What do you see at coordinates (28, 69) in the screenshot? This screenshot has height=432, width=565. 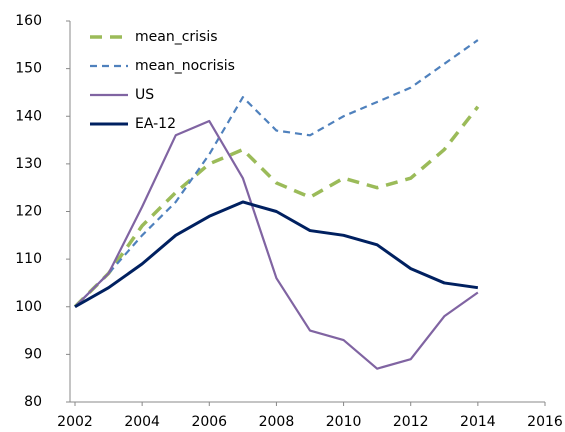 I see `y-tick-label: 150` at bounding box center [28, 69].